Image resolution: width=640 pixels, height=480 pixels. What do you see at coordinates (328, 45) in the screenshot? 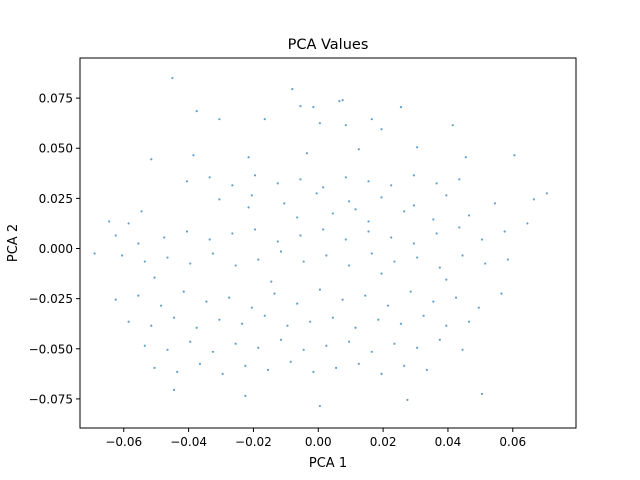
I see `chart-title: PCA Values` at bounding box center [328, 45].